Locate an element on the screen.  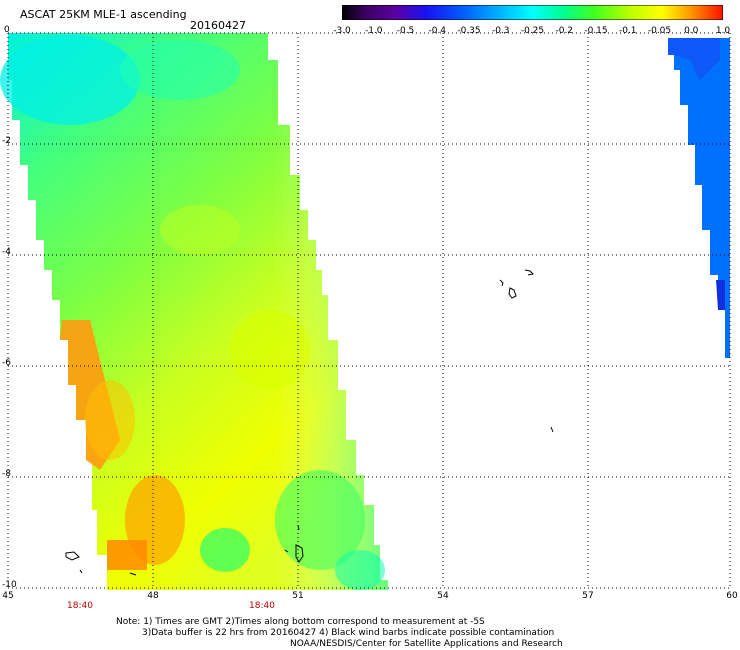
longitude-label: 45 is located at coordinates (8, 596).